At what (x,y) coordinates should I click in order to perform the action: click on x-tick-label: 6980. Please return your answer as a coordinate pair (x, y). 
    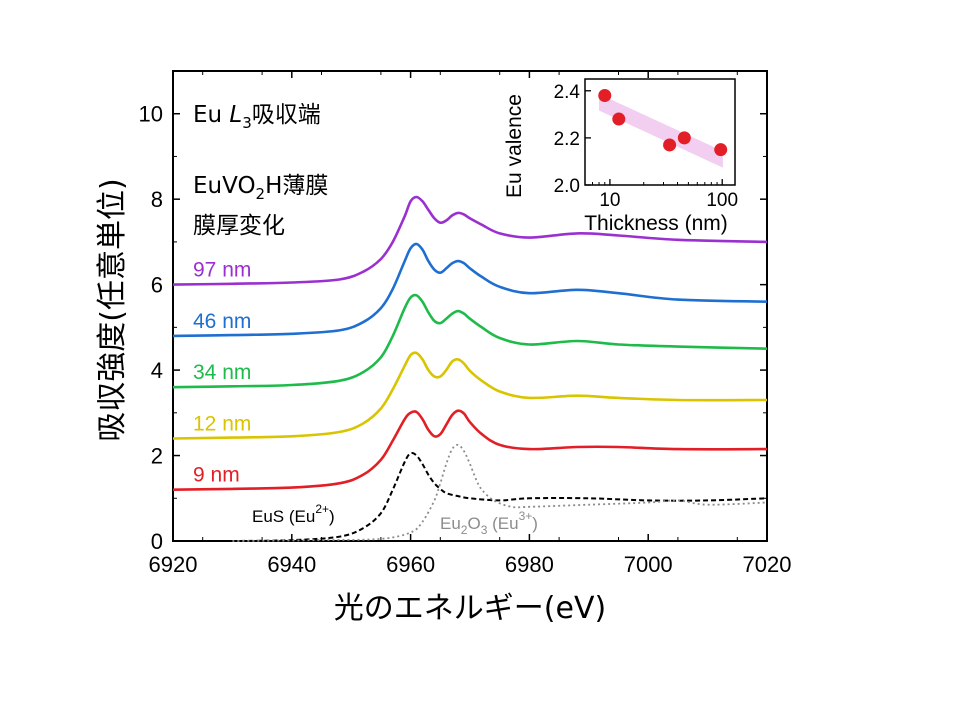
    Looking at the image, I should click on (529, 564).